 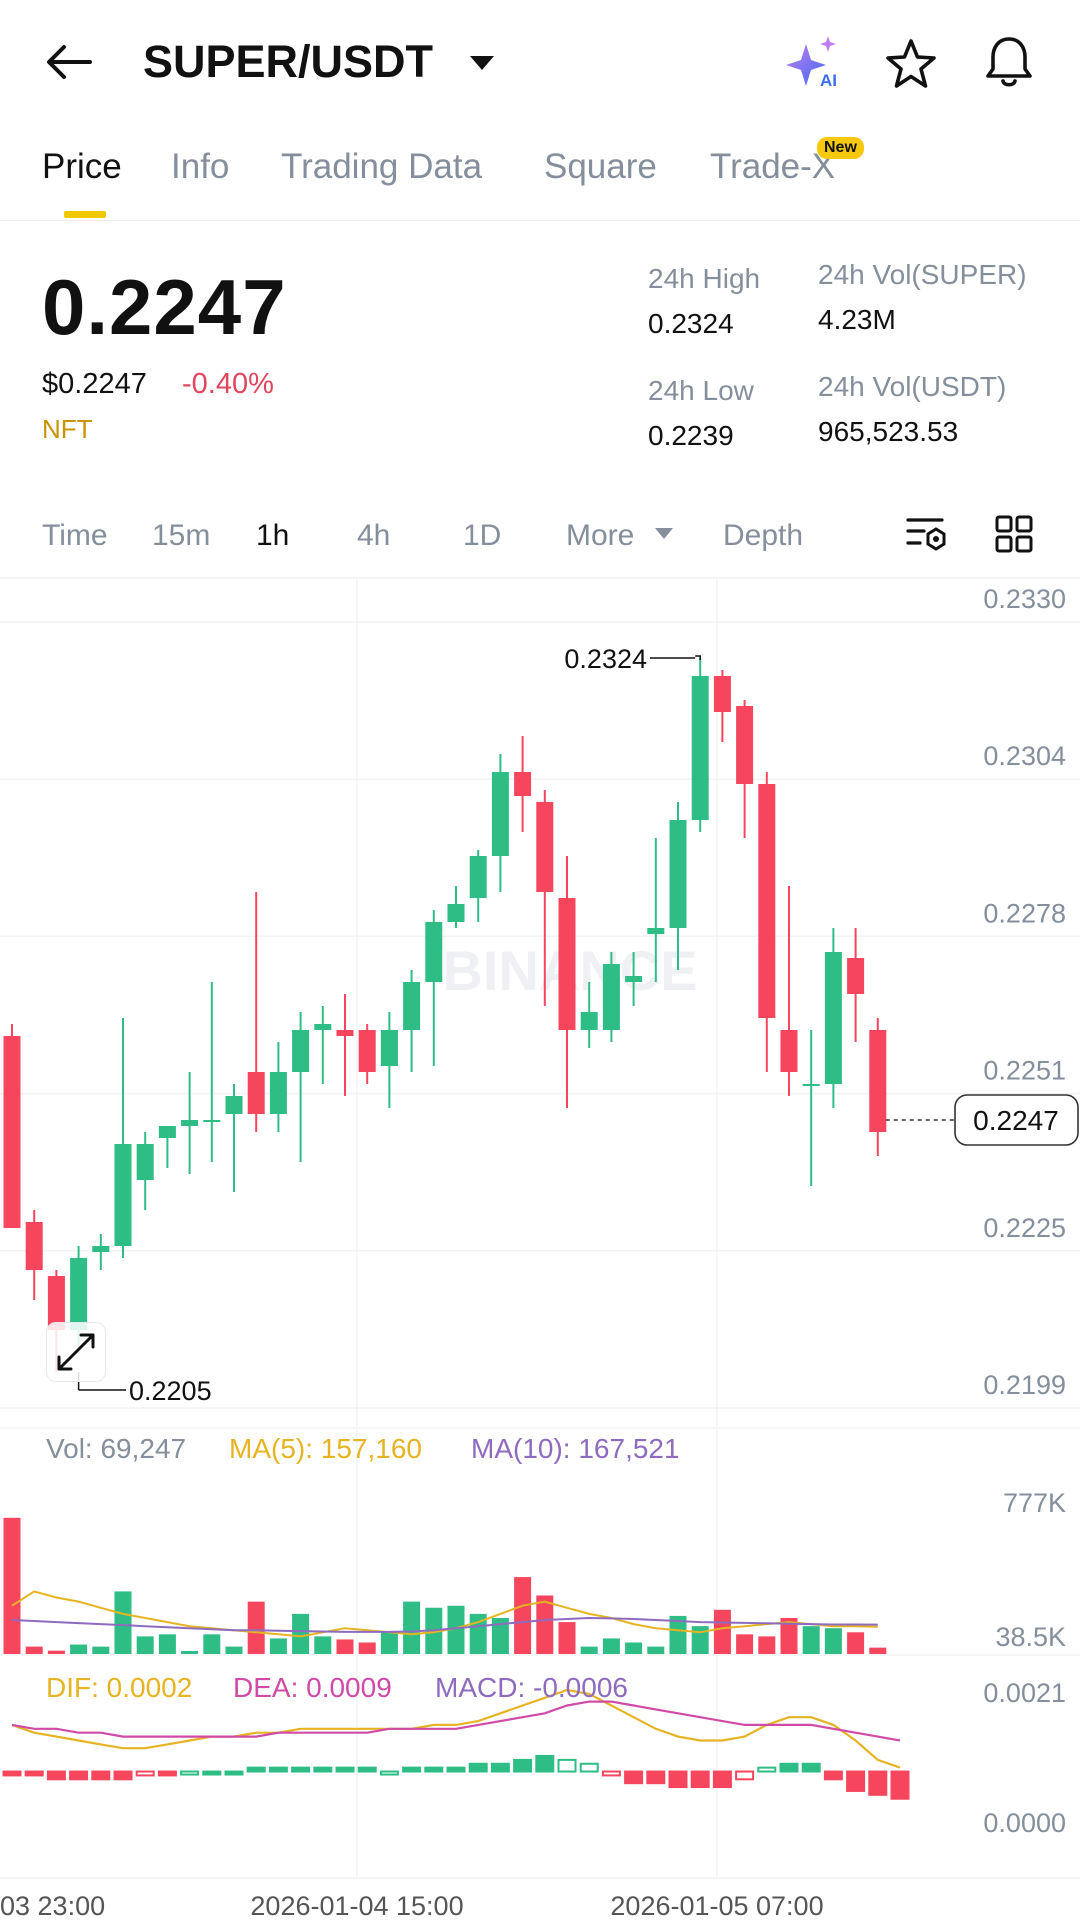 I want to click on current-price-label: 0.2247, so click(x=1016, y=1120).